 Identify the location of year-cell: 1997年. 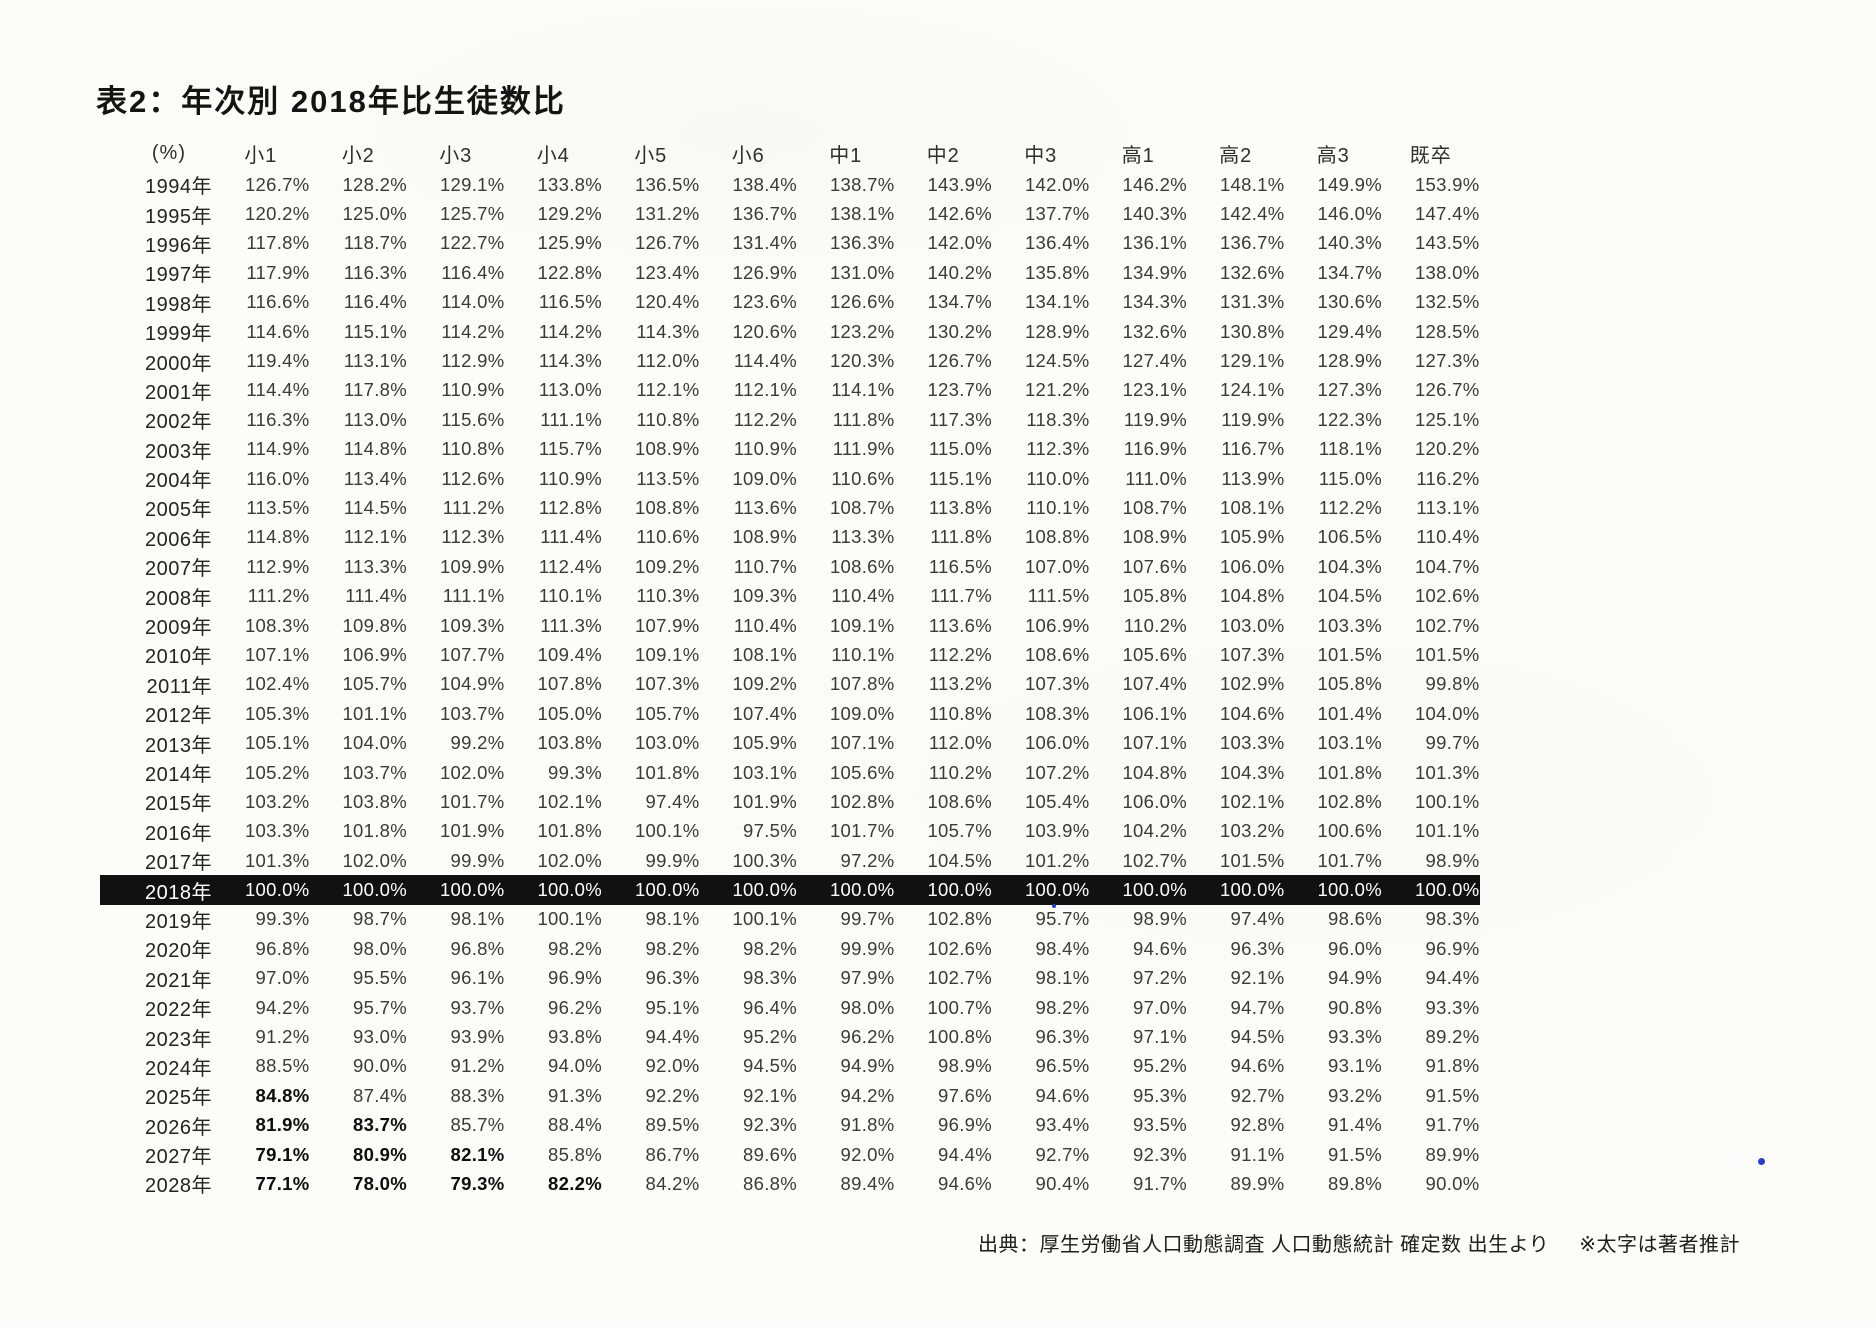
(178, 275).